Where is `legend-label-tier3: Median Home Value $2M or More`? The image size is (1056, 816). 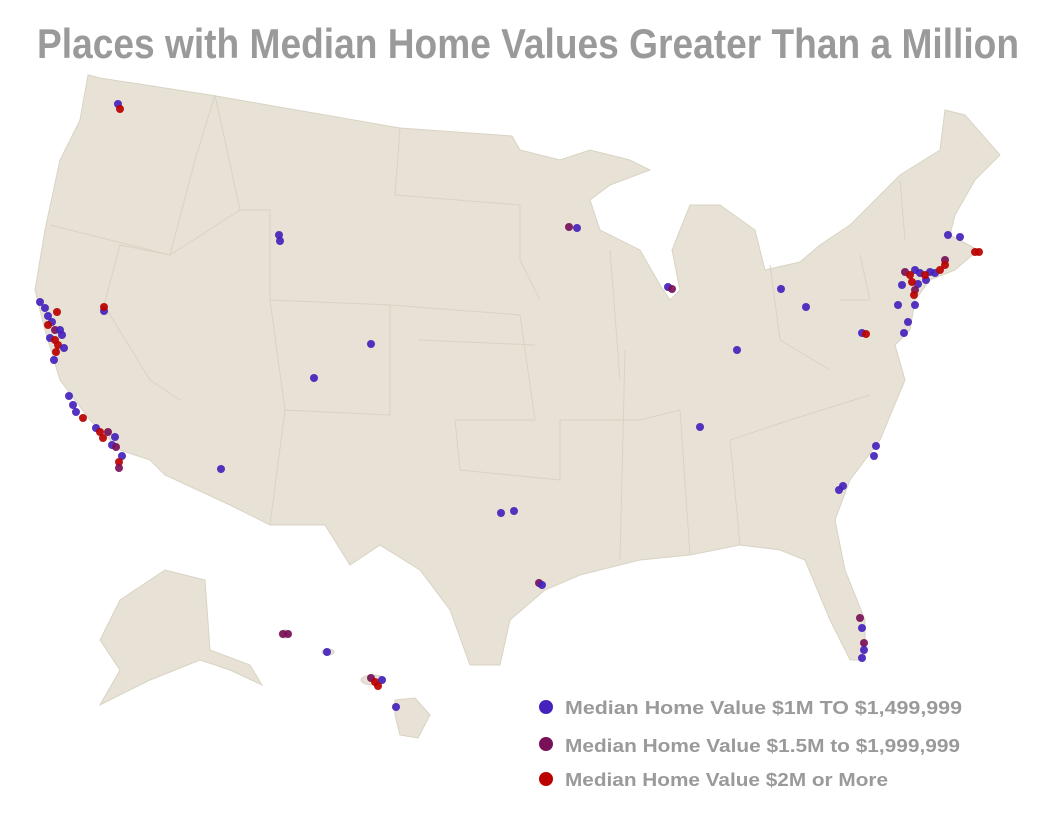 legend-label-tier3: Median Home Value $2M or More is located at coordinates (726, 780).